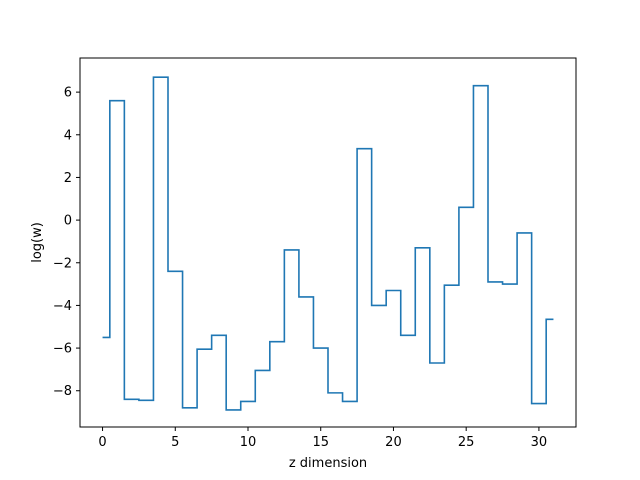 This screenshot has height=480, width=640. I want to click on y-tick-label: 2, so click(68, 178).